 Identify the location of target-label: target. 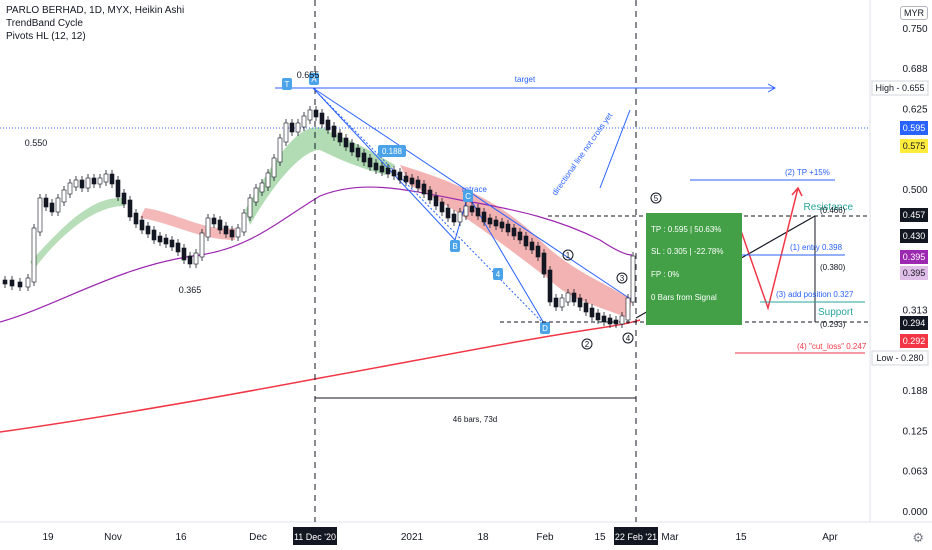
(525, 79).